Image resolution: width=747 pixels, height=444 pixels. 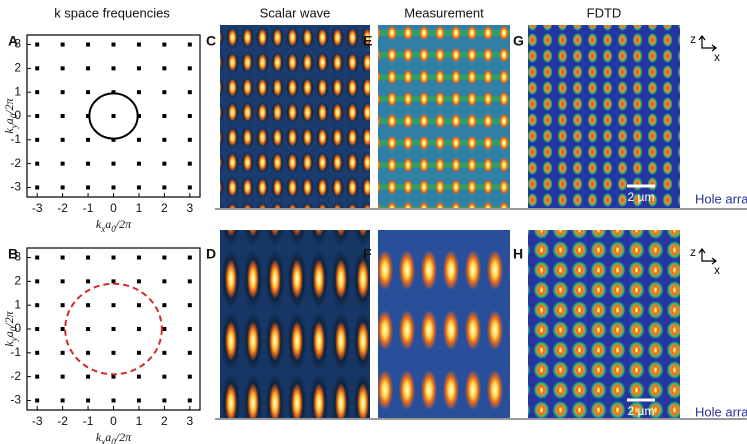 I want to click on column-title: k space frequencies, so click(x=112, y=12).